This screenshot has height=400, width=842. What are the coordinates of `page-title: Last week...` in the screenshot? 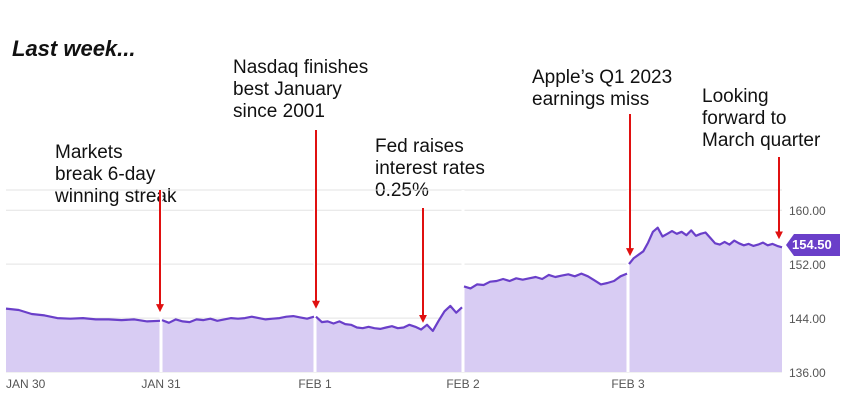 It's located at (74, 48).